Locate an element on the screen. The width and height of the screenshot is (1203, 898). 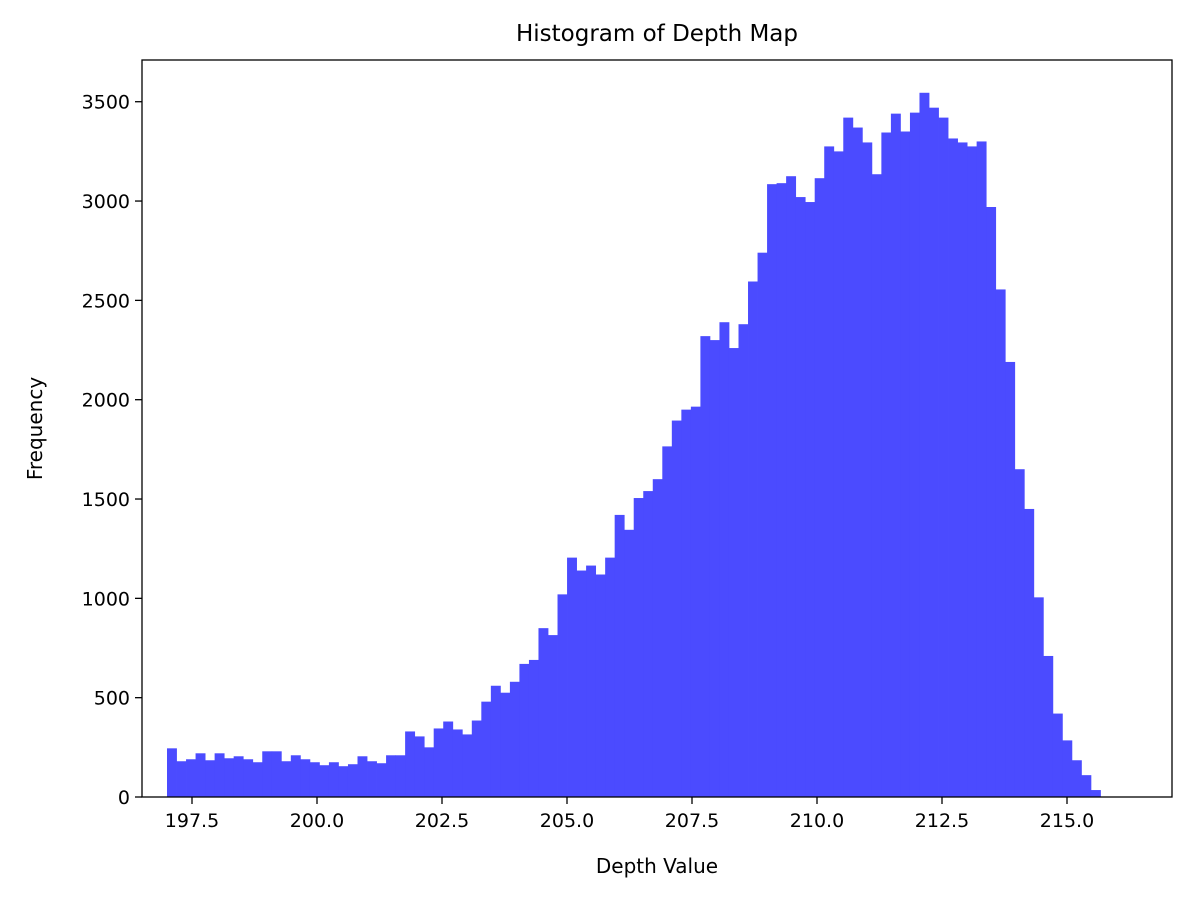
y-tick-label: 3000 is located at coordinates (106, 202).